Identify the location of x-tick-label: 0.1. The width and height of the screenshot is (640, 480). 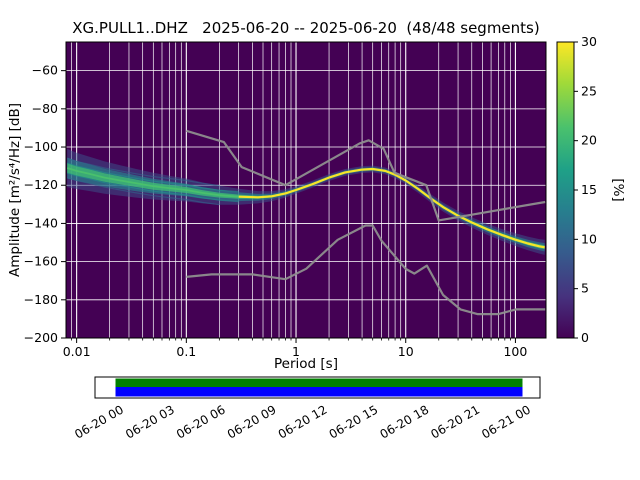
(186, 351).